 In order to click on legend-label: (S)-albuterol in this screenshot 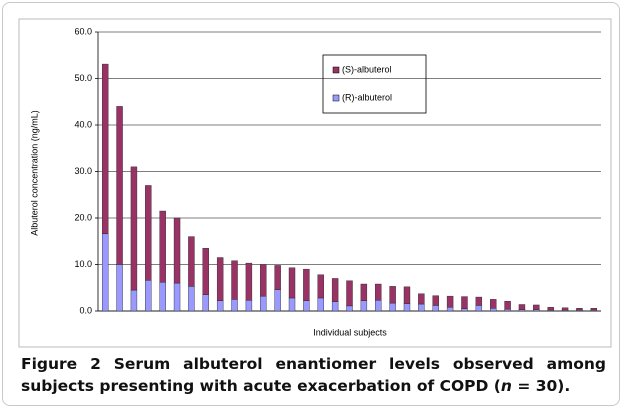, I will do `click(367, 69)`.